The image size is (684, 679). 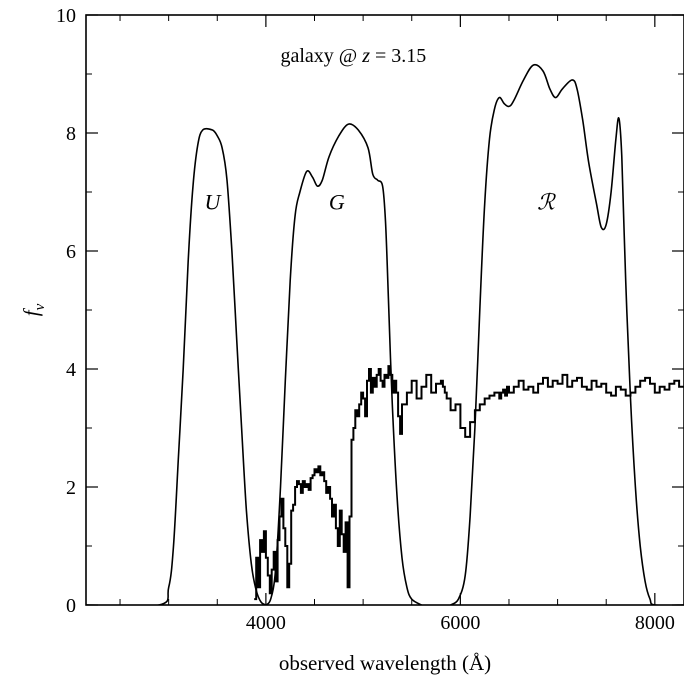 What do you see at coordinates (71, 606) in the screenshot?
I see `y-tick-label: 0` at bounding box center [71, 606].